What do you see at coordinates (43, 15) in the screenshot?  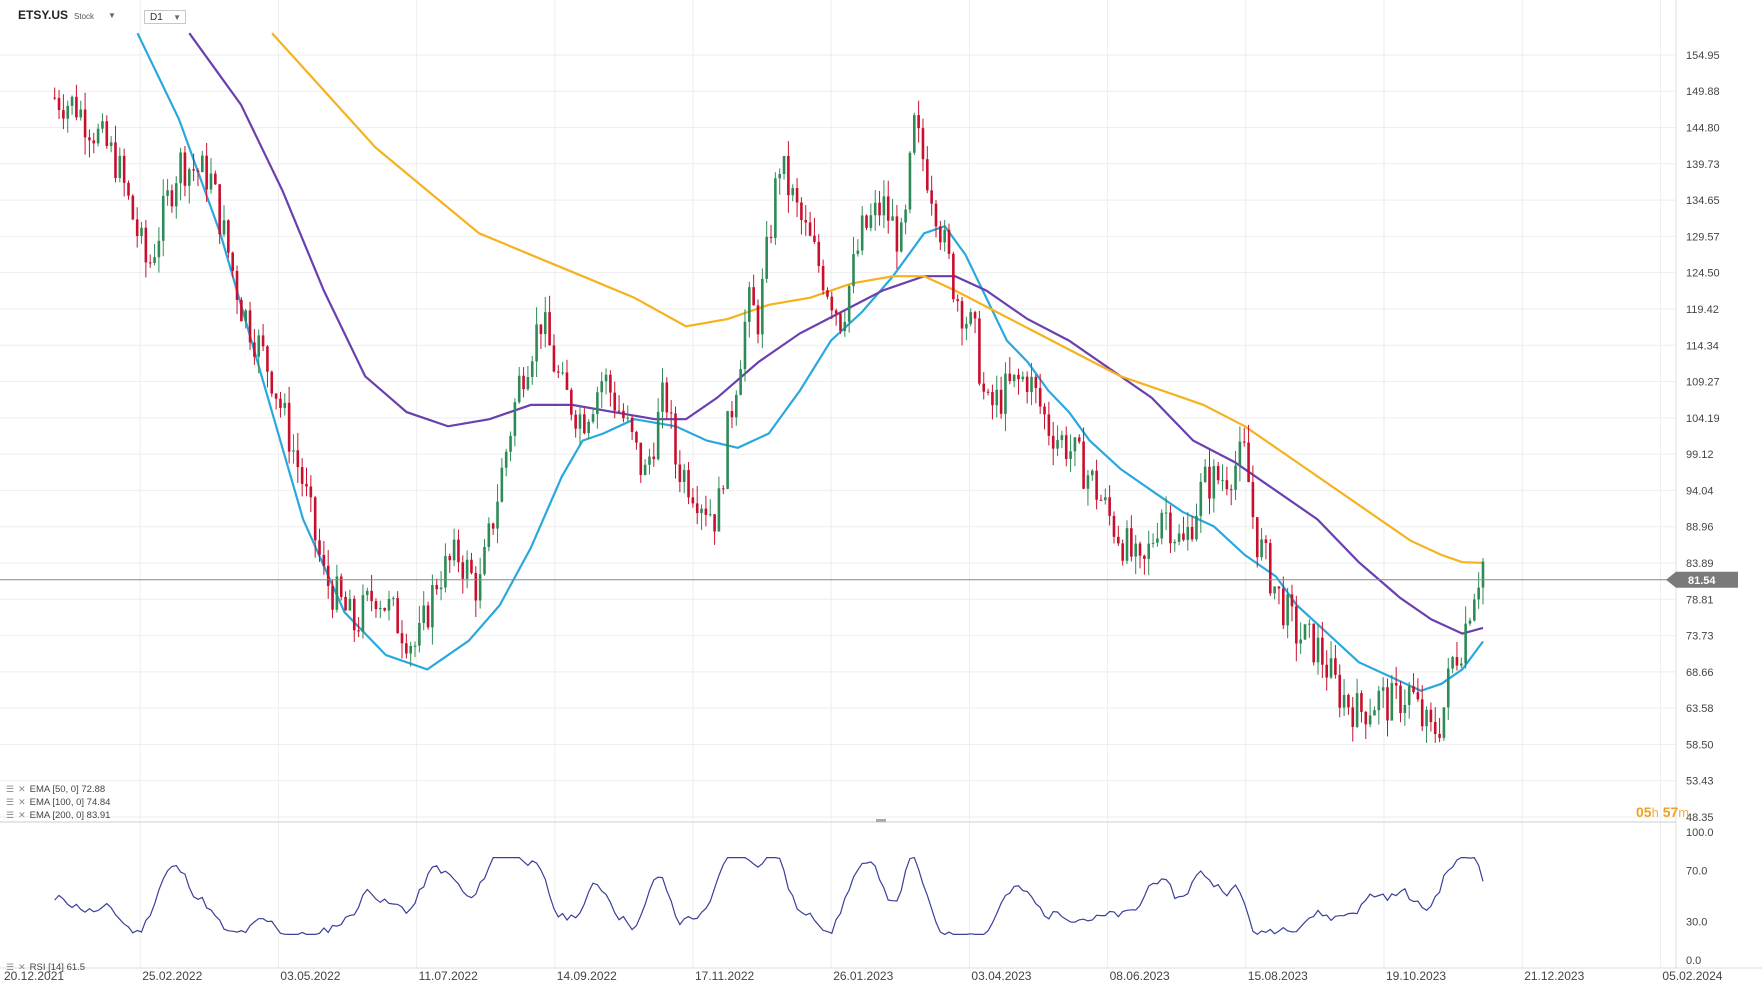 I see `symbol-name: ETSY.US` at bounding box center [43, 15].